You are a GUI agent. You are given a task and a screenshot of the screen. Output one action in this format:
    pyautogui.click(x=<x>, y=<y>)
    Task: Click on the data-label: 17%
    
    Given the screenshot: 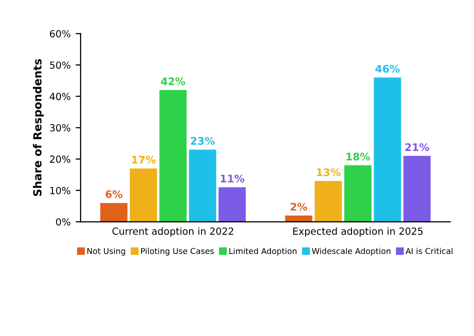 What is the action you would take?
    pyautogui.click(x=144, y=160)
    